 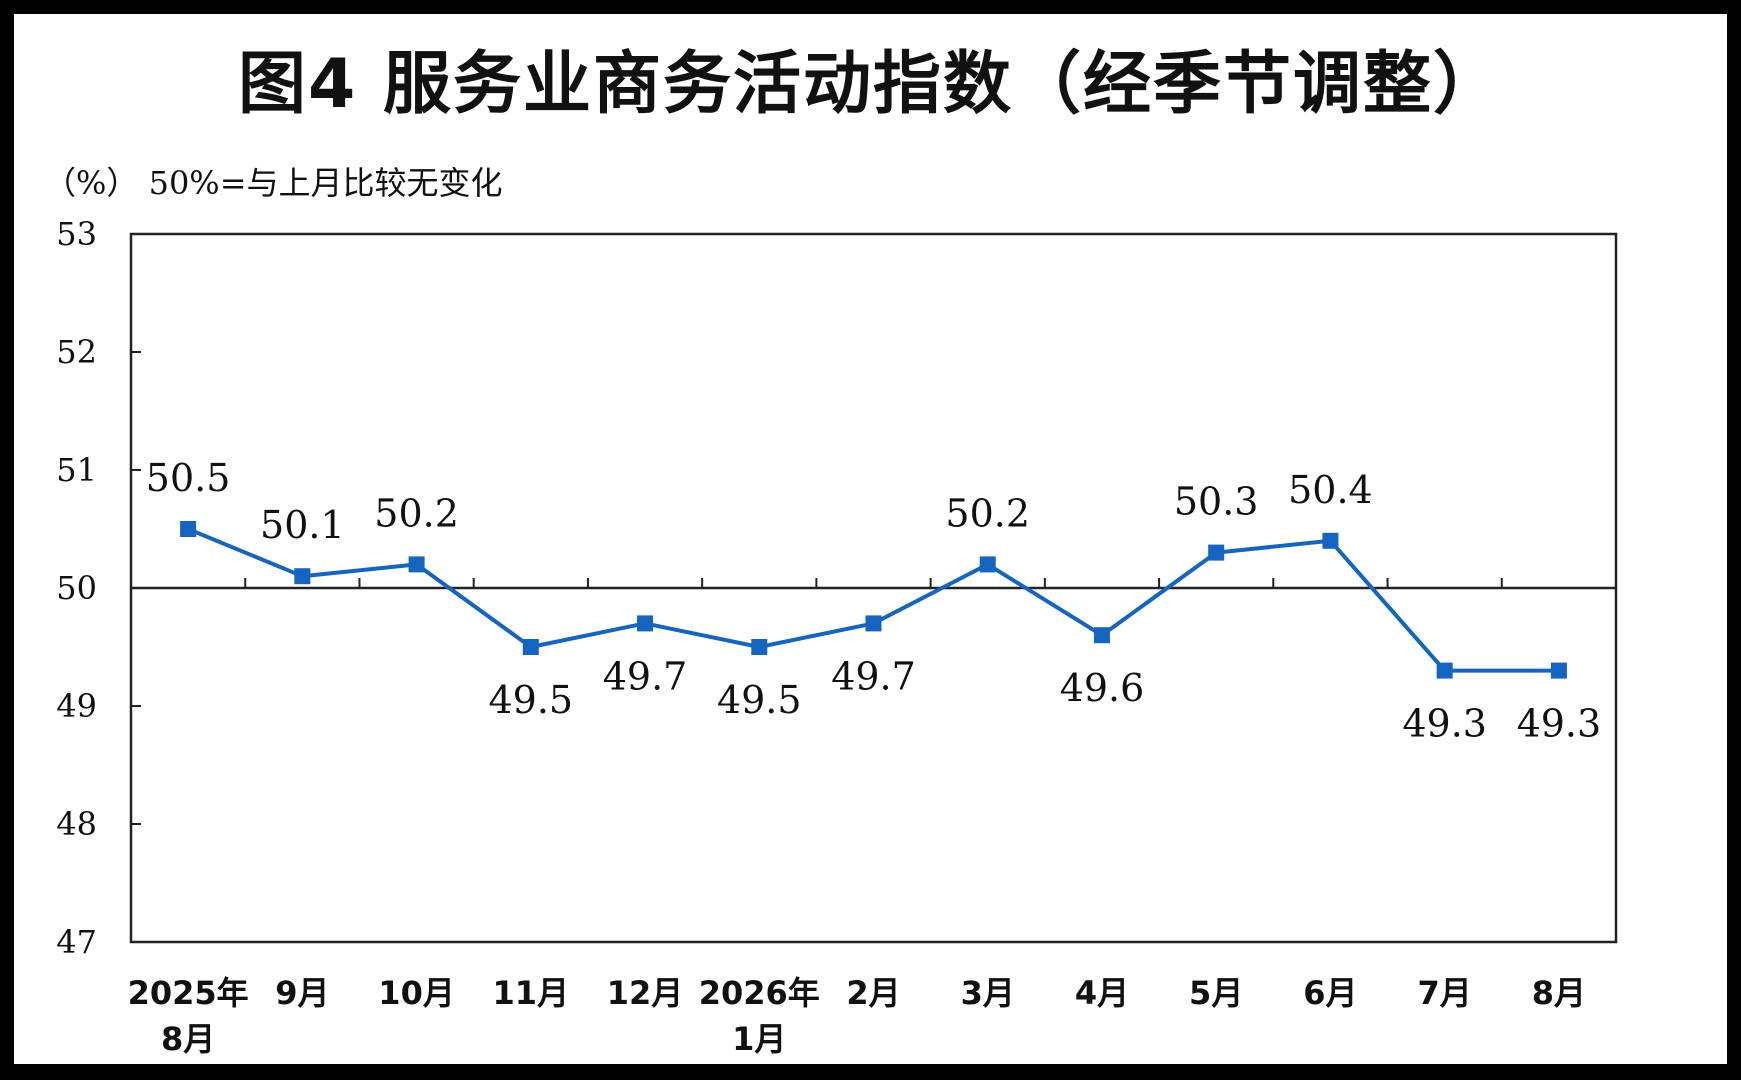 What do you see at coordinates (873, 993) in the screenshot?
I see `x-tick-label: 2月` at bounding box center [873, 993].